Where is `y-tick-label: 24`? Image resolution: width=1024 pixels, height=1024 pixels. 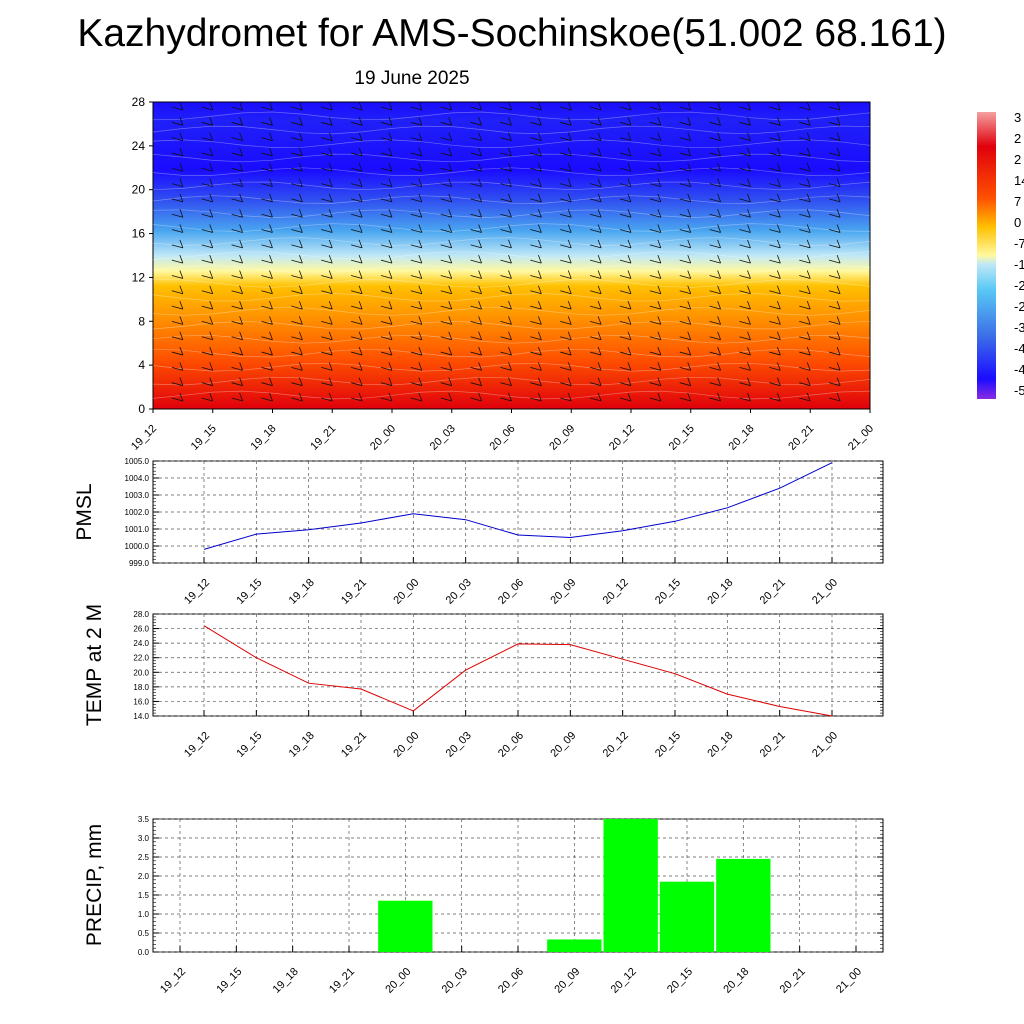 y-tick-label: 24 is located at coordinates (139, 146).